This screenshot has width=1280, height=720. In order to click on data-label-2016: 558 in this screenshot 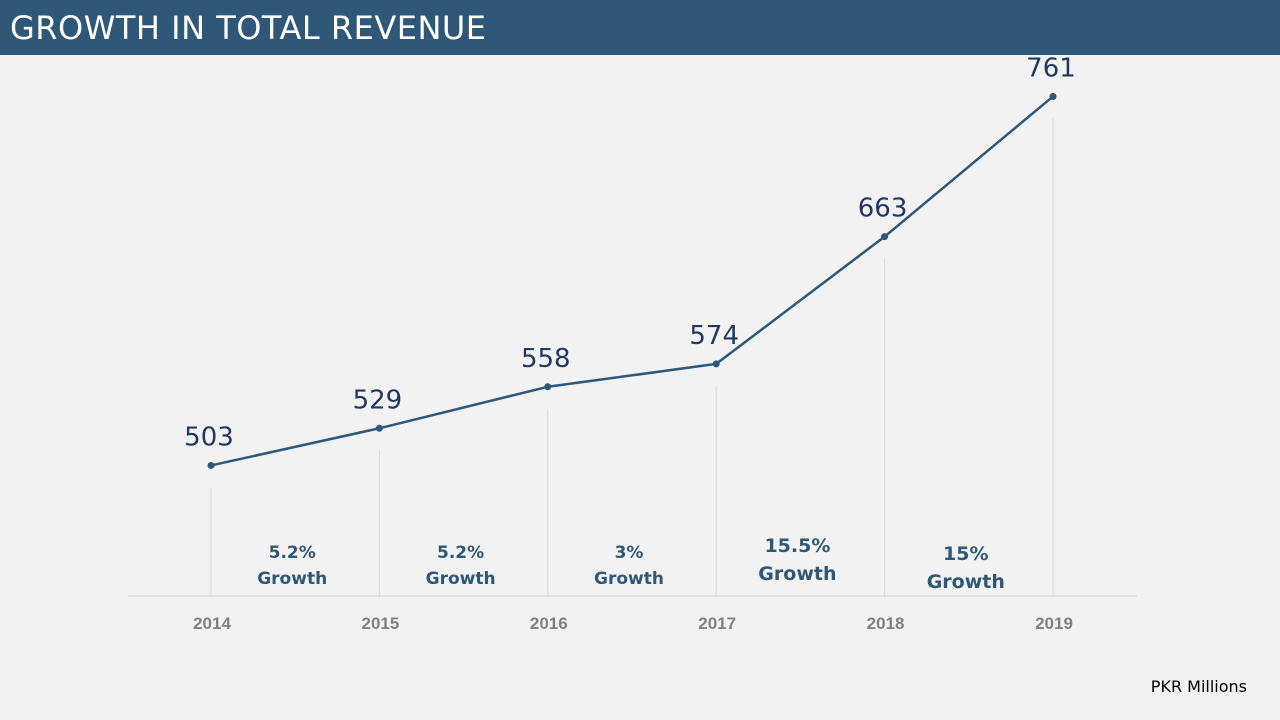, I will do `click(546, 359)`.